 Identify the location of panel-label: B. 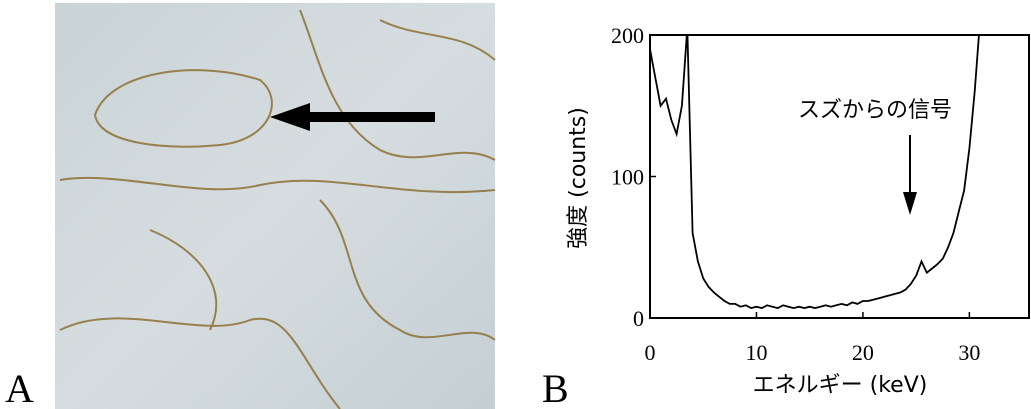
(555, 387).